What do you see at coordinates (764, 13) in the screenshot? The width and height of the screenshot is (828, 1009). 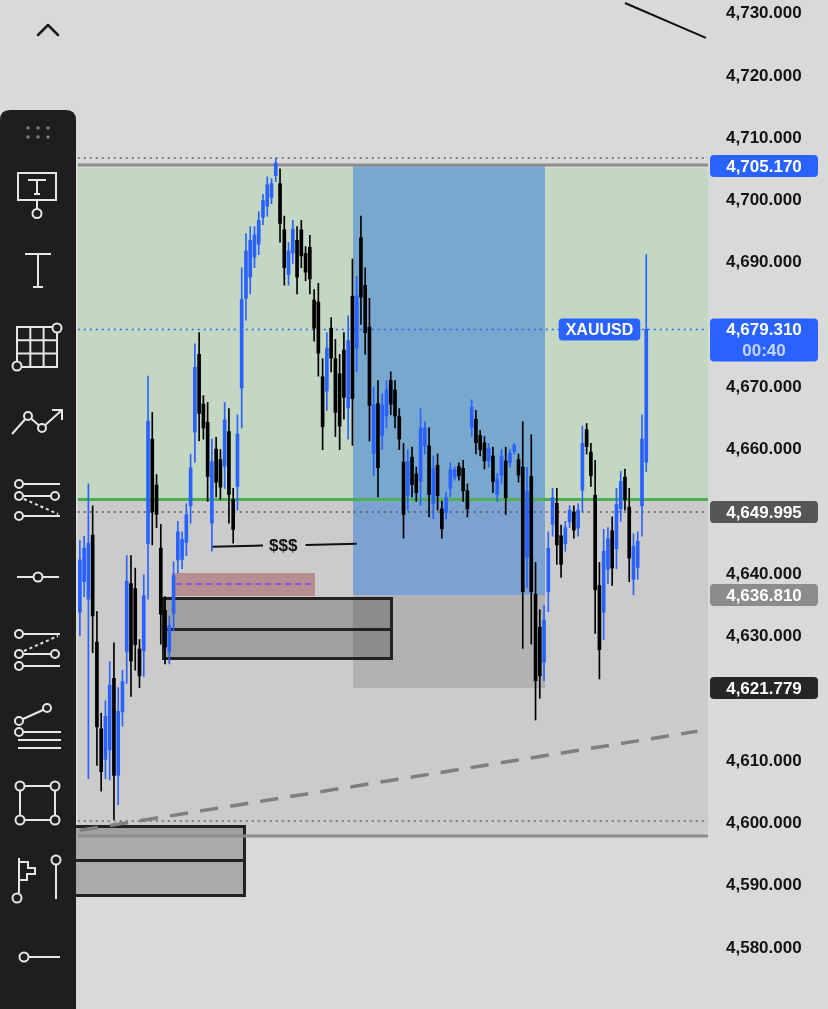 I see `y-tick-label: 4,730.000` at bounding box center [764, 13].